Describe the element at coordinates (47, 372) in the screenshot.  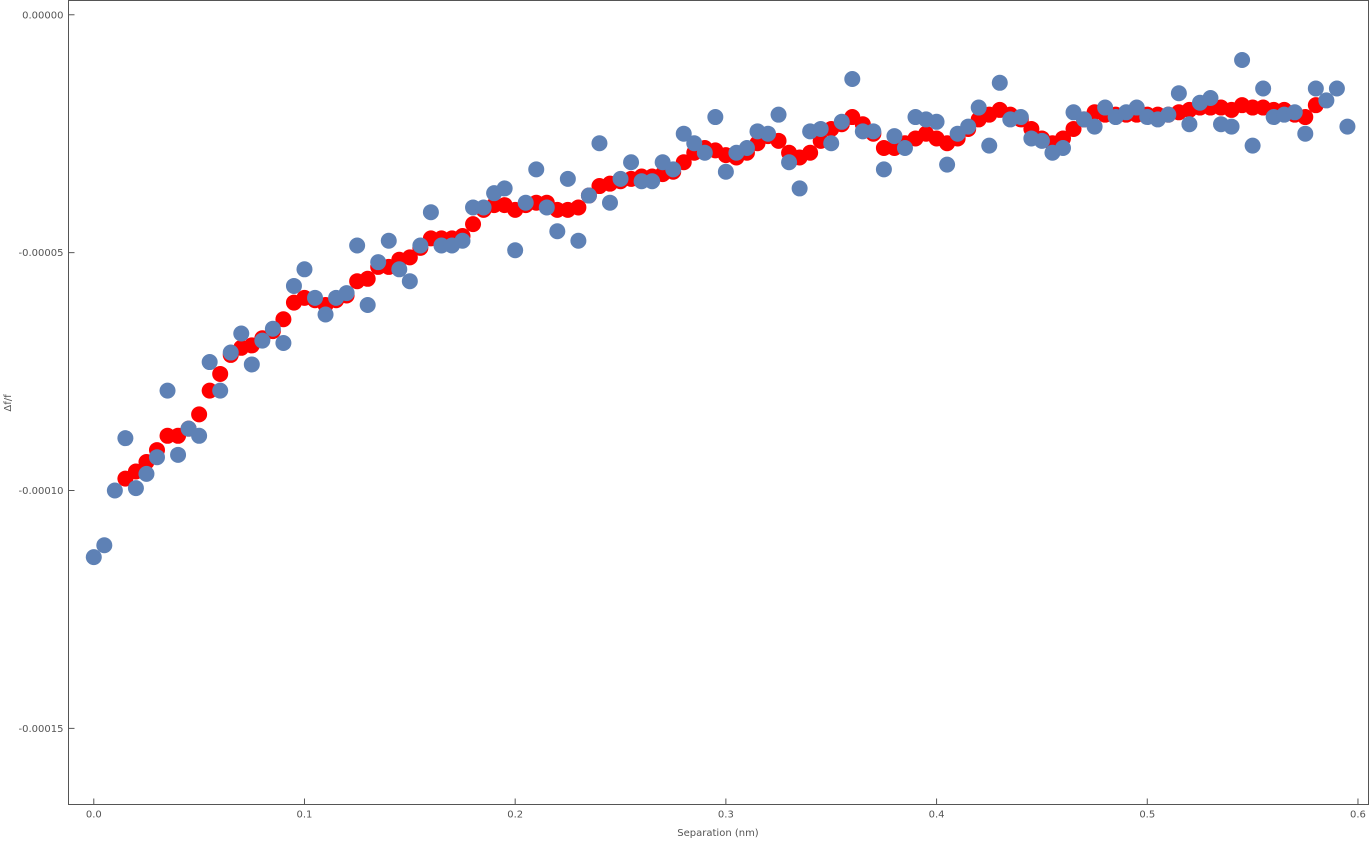
I see `y-axis-ticks: 0.00000 -0.00005 -0.00010 -0.00015` at that location.